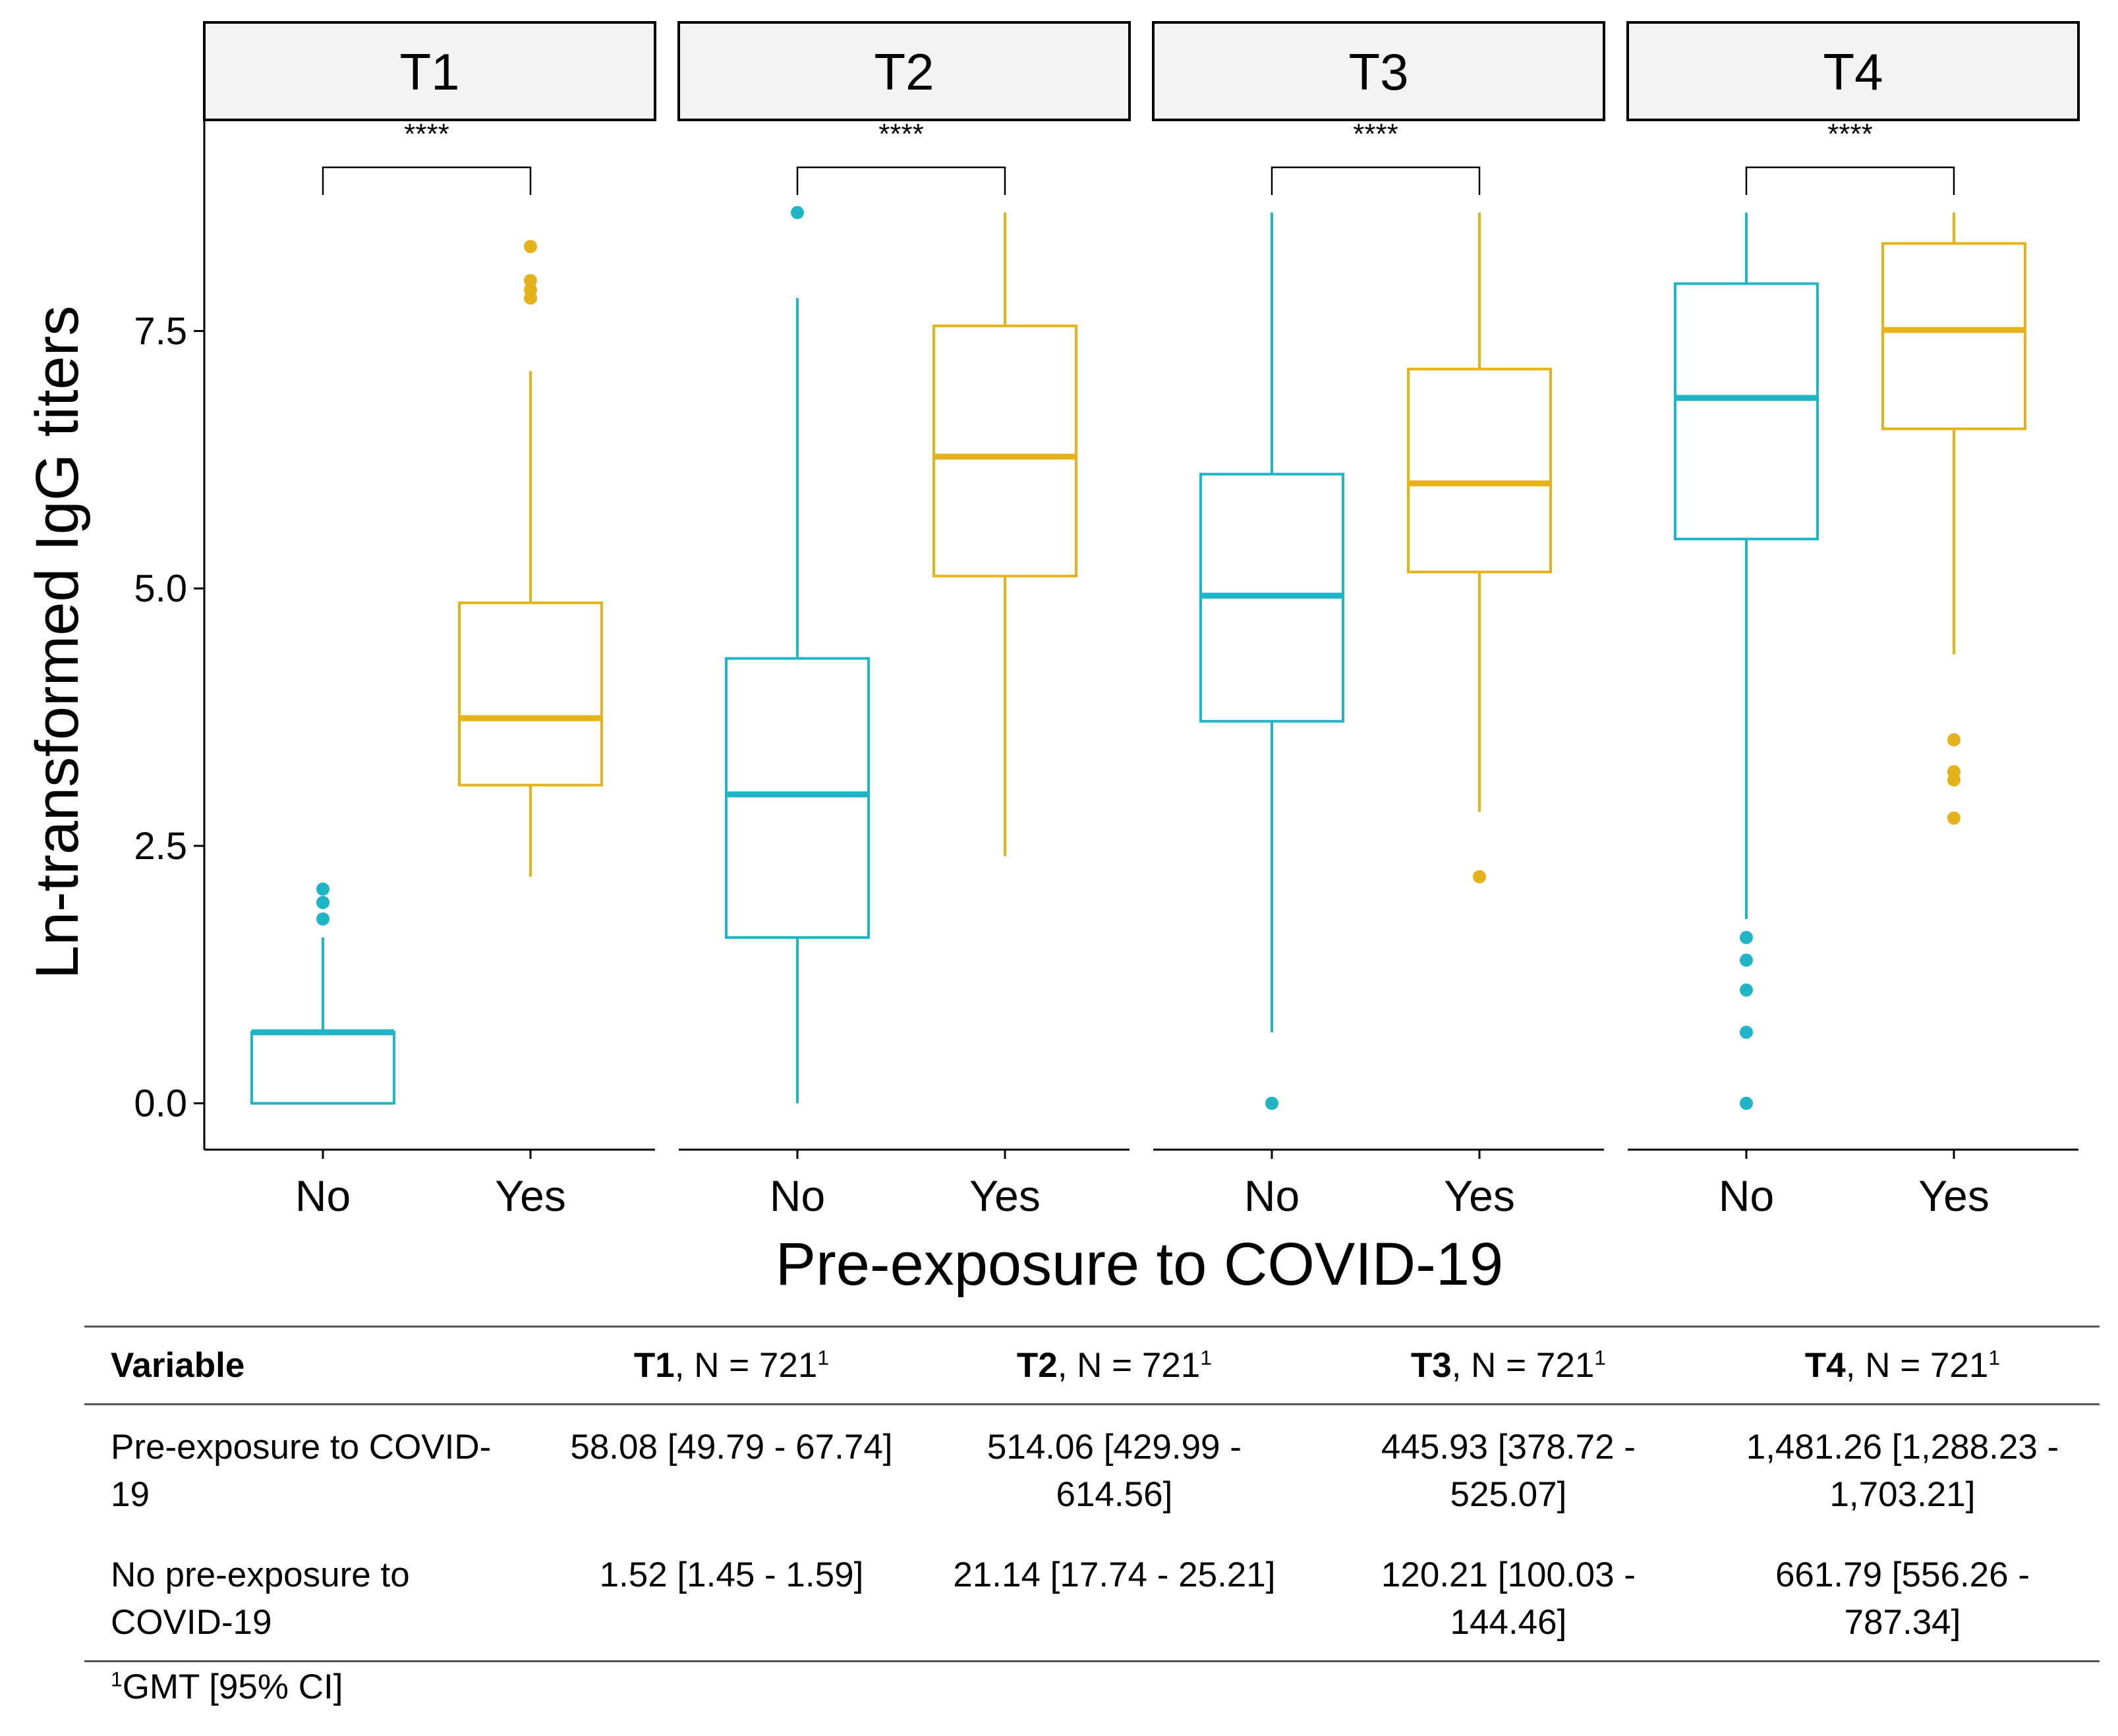  Describe the element at coordinates (731, 1365) in the screenshot. I see `t1-column-header: T1, N = 7211` at that location.